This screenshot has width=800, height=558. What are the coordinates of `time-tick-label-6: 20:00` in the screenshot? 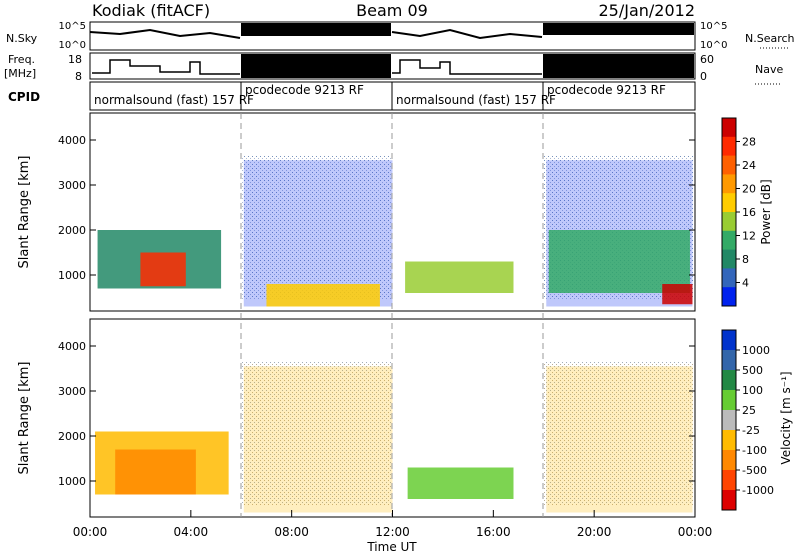 It's located at (594, 532).